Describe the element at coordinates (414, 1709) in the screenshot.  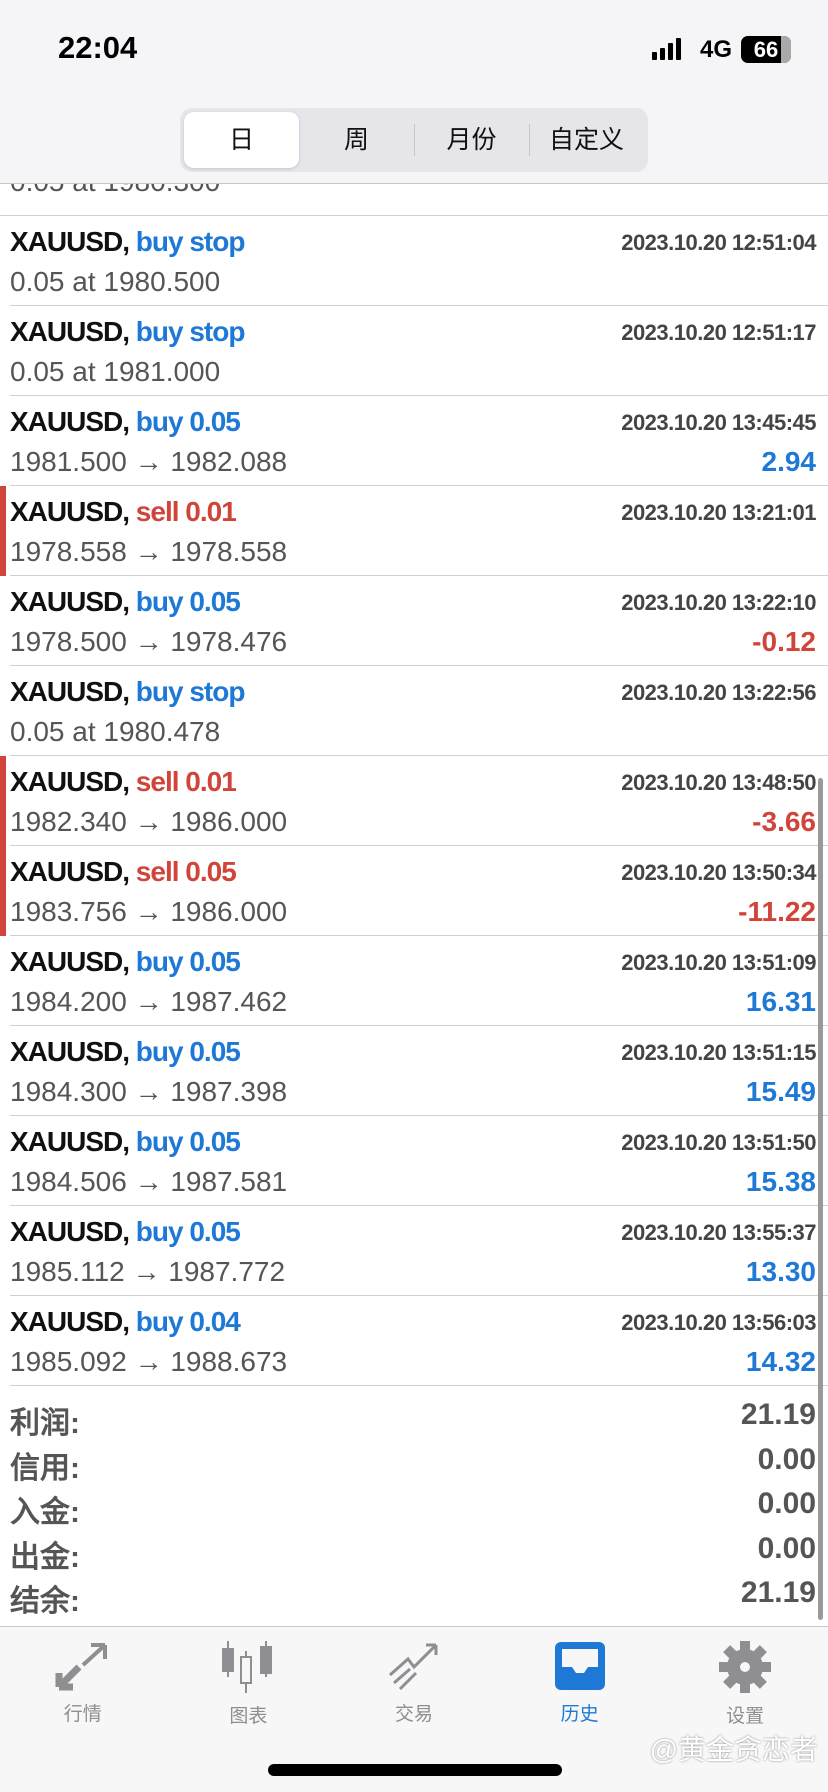
I see `tab-trade: 交易` at that location.